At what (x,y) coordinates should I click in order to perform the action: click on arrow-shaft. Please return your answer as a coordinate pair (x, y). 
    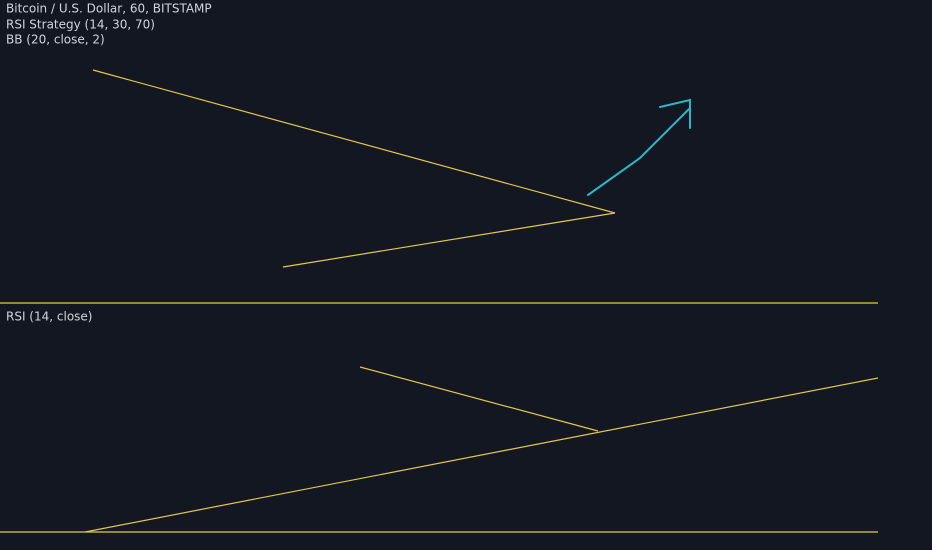
    Looking at the image, I should click on (639, 151).